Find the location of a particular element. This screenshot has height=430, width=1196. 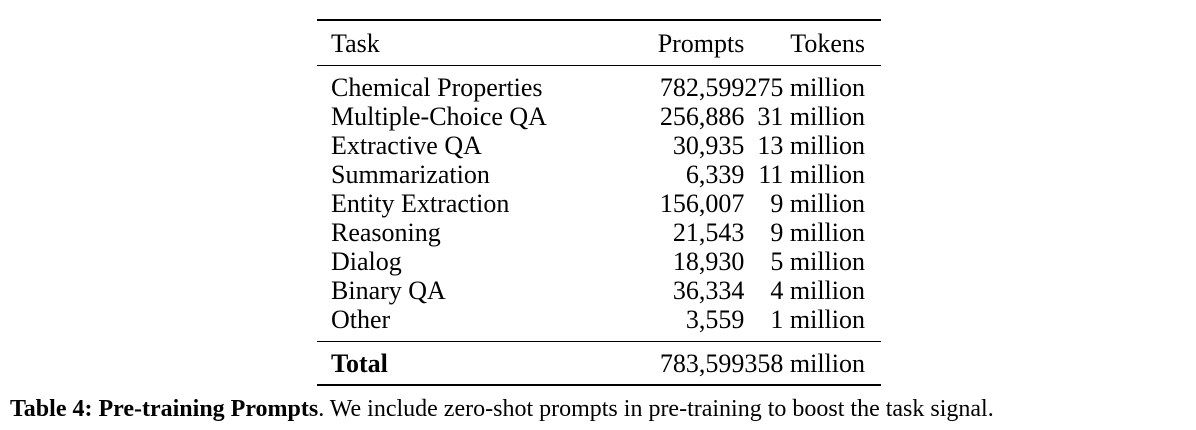

cell-tokens: 4 million is located at coordinates (817, 290).